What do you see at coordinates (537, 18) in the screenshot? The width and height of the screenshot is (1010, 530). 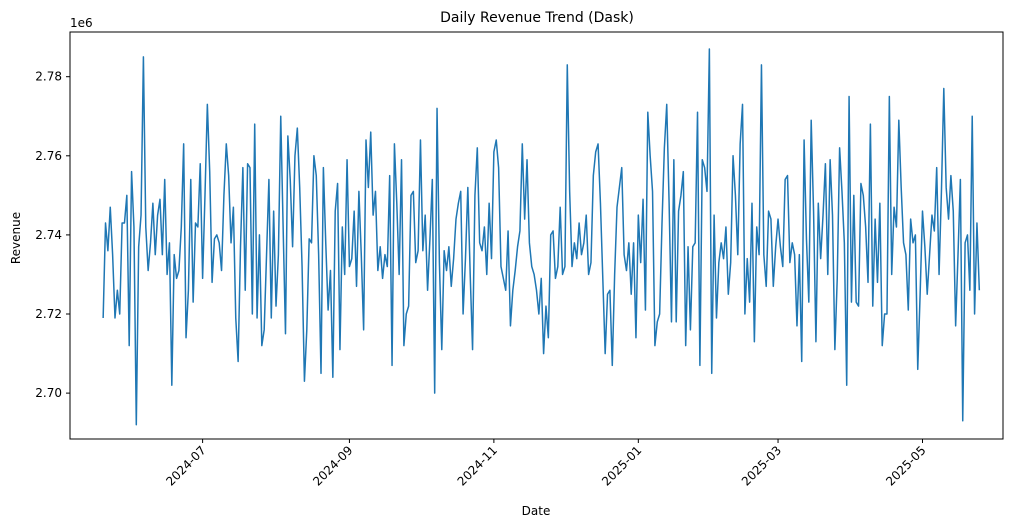 I see `chart-title: Daily Revenue Trend (Dask)` at bounding box center [537, 18].